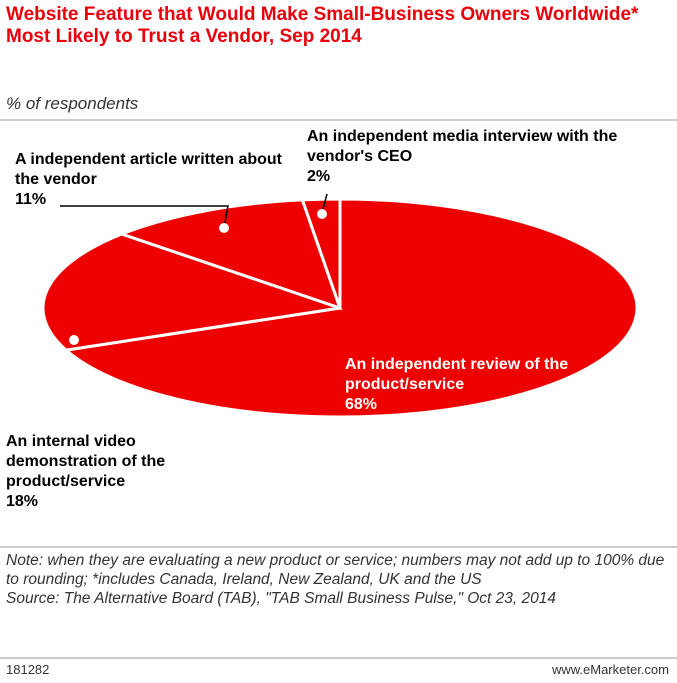 This screenshot has width=677, height=683. I want to click on chart-id: 181282, so click(28, 669).